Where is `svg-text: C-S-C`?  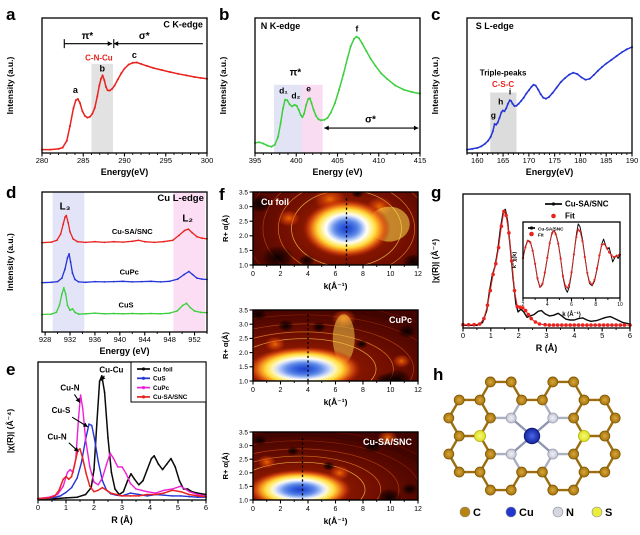
svg-text: C-S-C is located at coordinates (503, 84).